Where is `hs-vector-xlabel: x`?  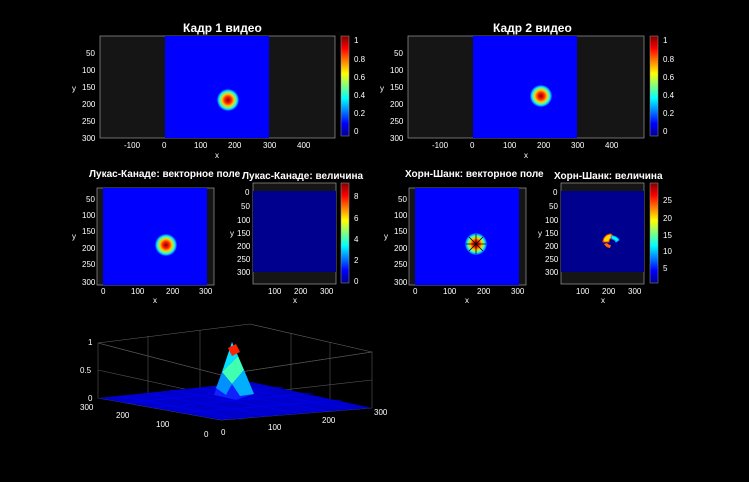
hs-vector-xlabel: x is located at coordinates (467, 300).